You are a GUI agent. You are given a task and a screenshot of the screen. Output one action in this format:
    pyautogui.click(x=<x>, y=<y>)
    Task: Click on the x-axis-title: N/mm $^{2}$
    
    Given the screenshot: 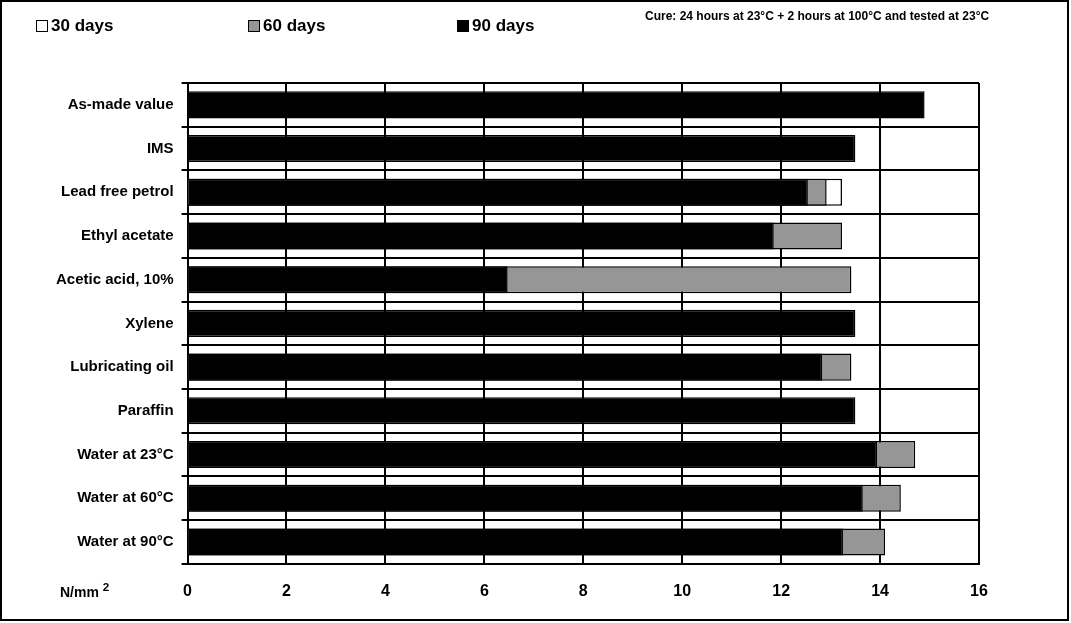 What is the action you would take?
    pyautogui.click(x=85, y=590)
    